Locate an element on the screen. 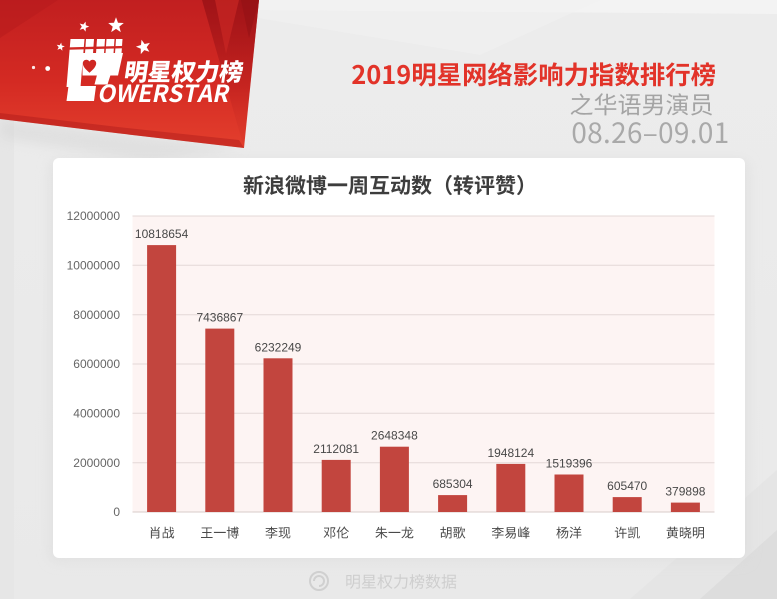 Image resolution: width=777 pixels, height=599 pixels. svg-text: 12000000 is located at coordinates (94, 216).